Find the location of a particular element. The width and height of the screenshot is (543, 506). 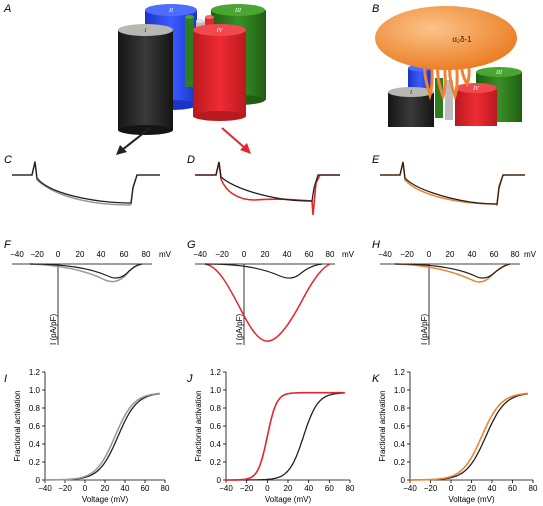

act-k-xlabel: Voltage (mV) is located at coordinates (471, 499).